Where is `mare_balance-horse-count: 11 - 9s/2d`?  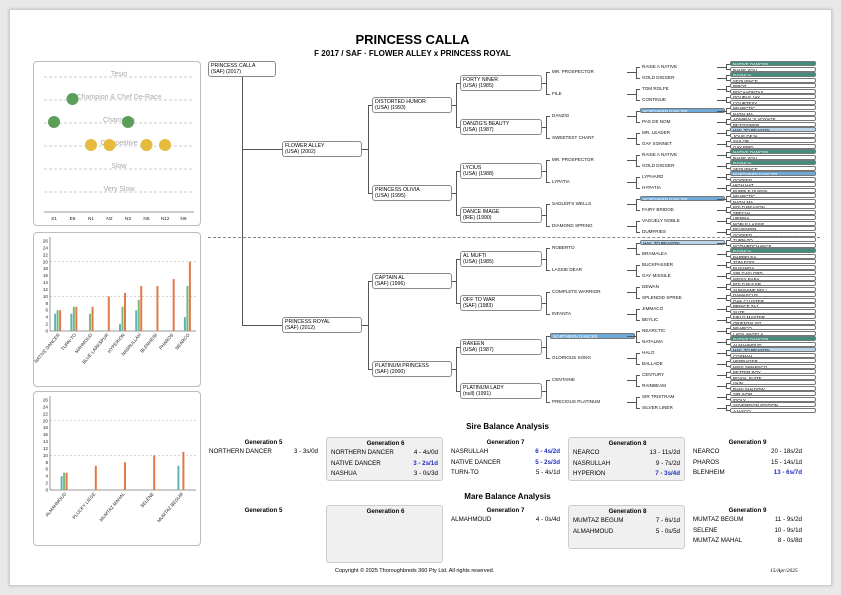
mare_balance-horse-count: 11 - 9s/2d is located at coordinates (788, 519).